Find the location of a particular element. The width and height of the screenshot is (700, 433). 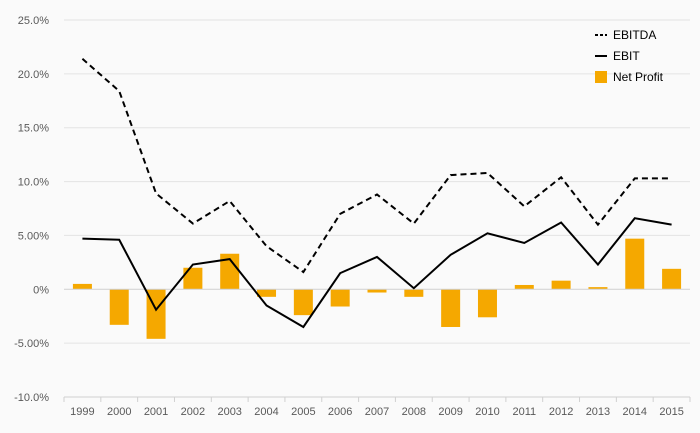

x-tick-label: 2010 is located at coordinates (487, 412).